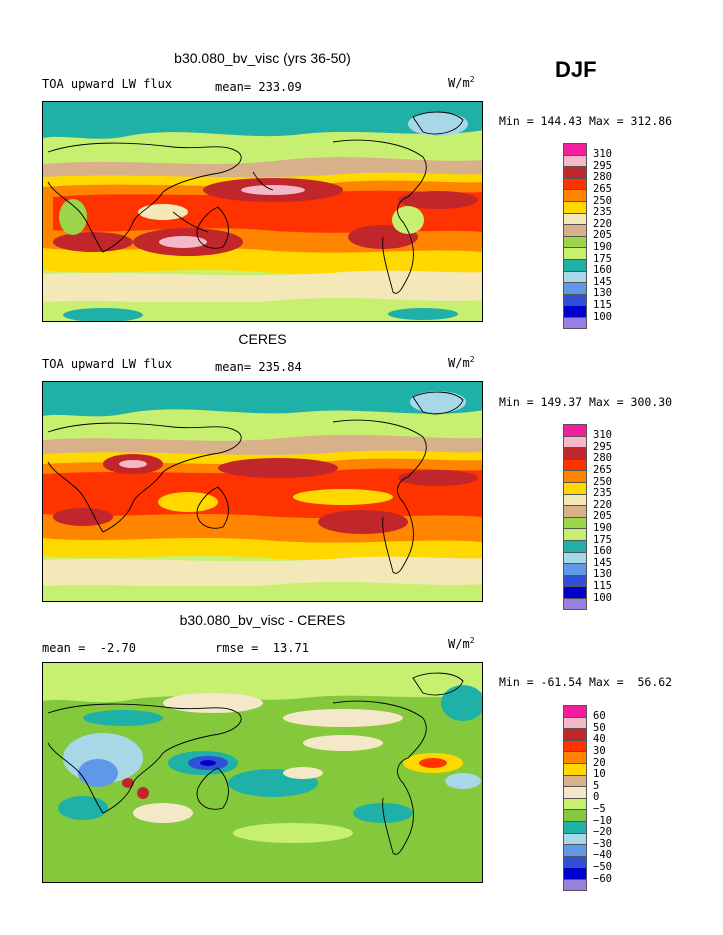 The image size is (723, 935). I want to click on panel-3-minmax: Min = -61.54 Max = 56.62, so click(586, 682).